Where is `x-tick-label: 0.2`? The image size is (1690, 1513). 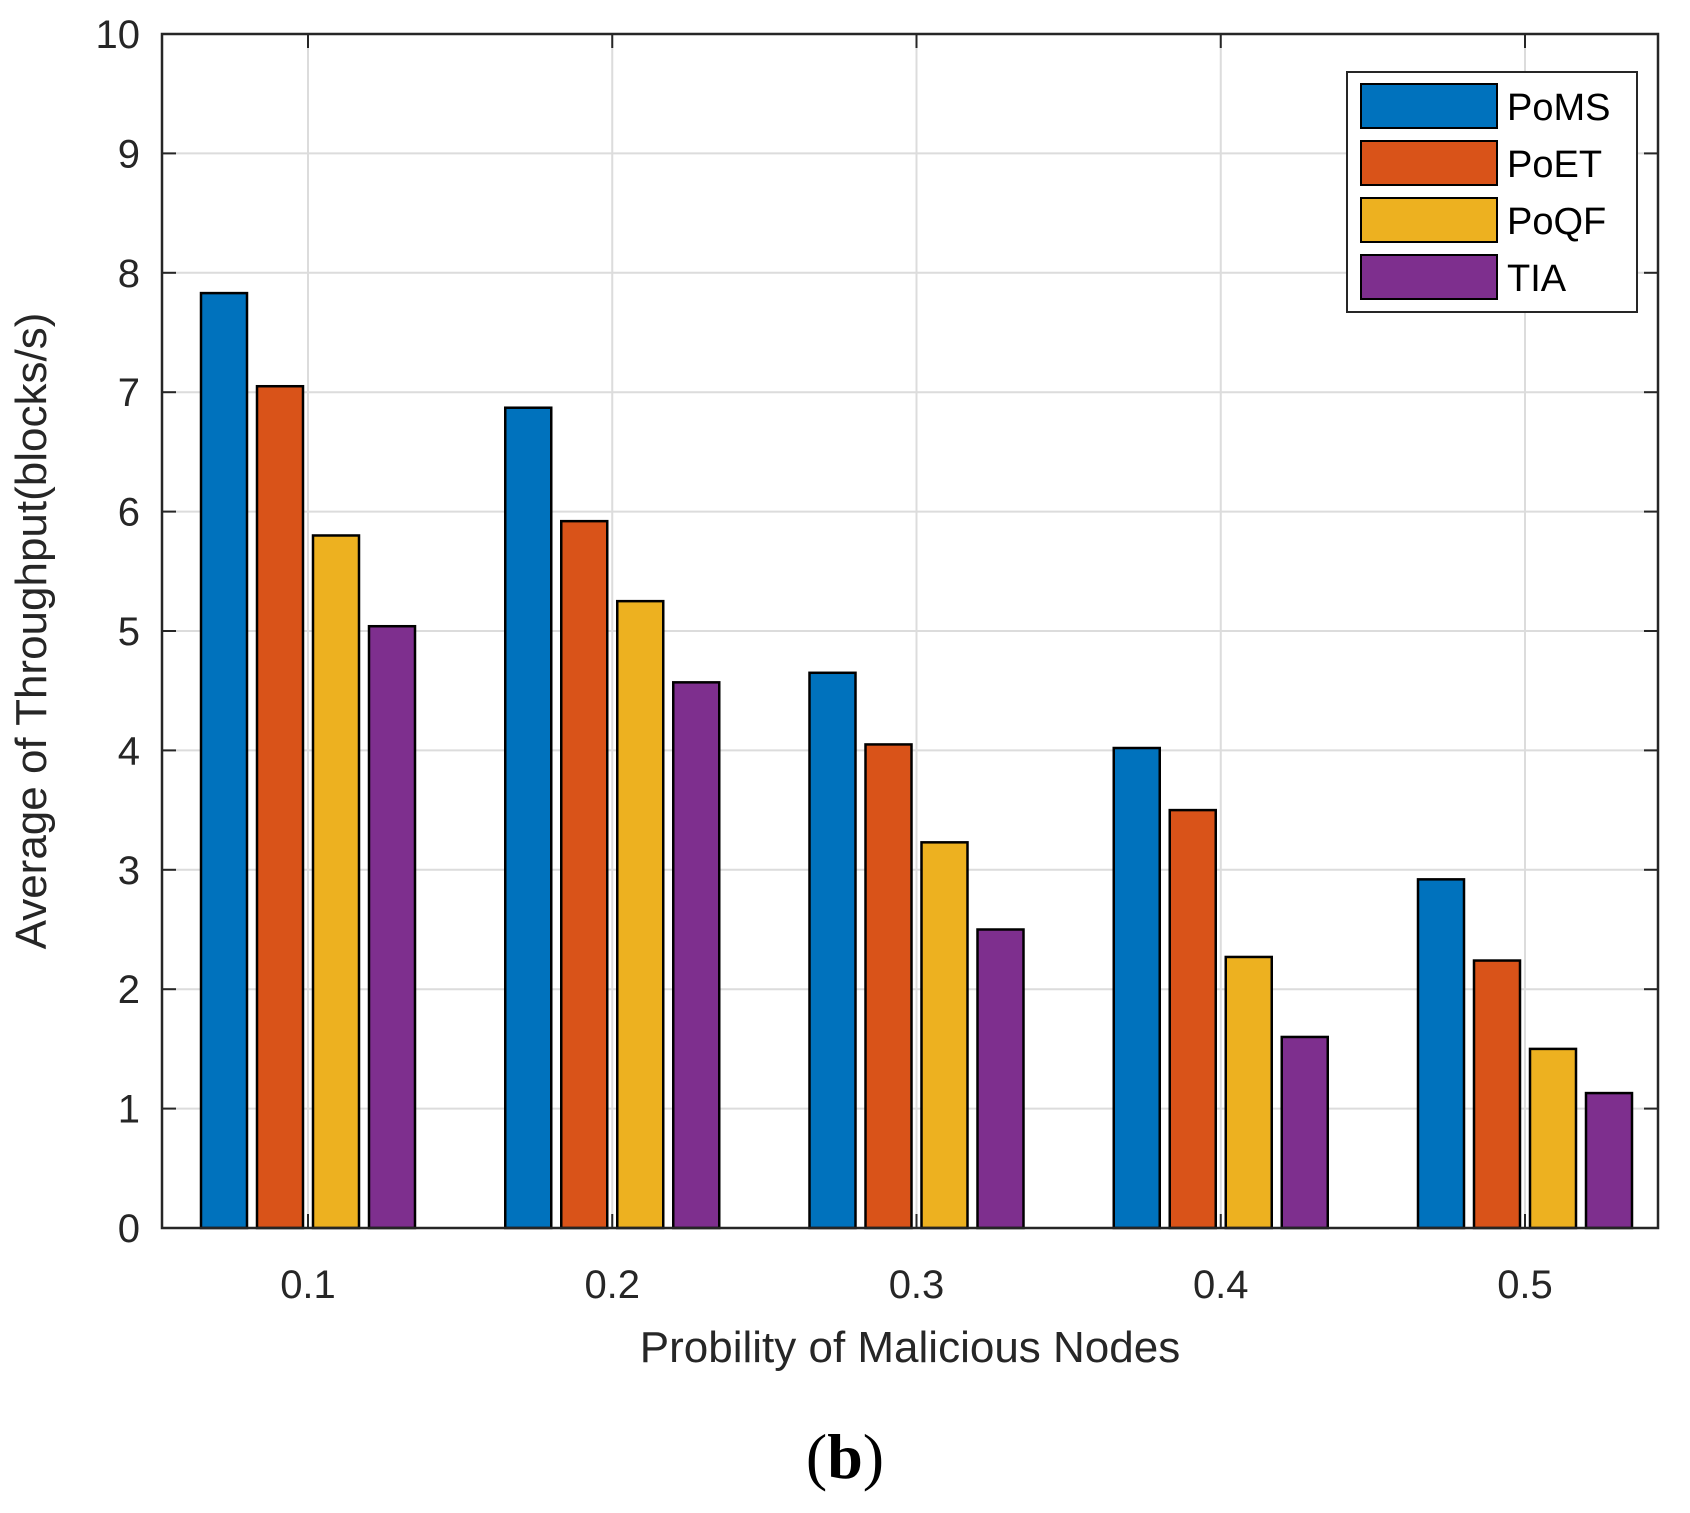
x-tick-label: 0.2 is located at coordinates (612, 1285).